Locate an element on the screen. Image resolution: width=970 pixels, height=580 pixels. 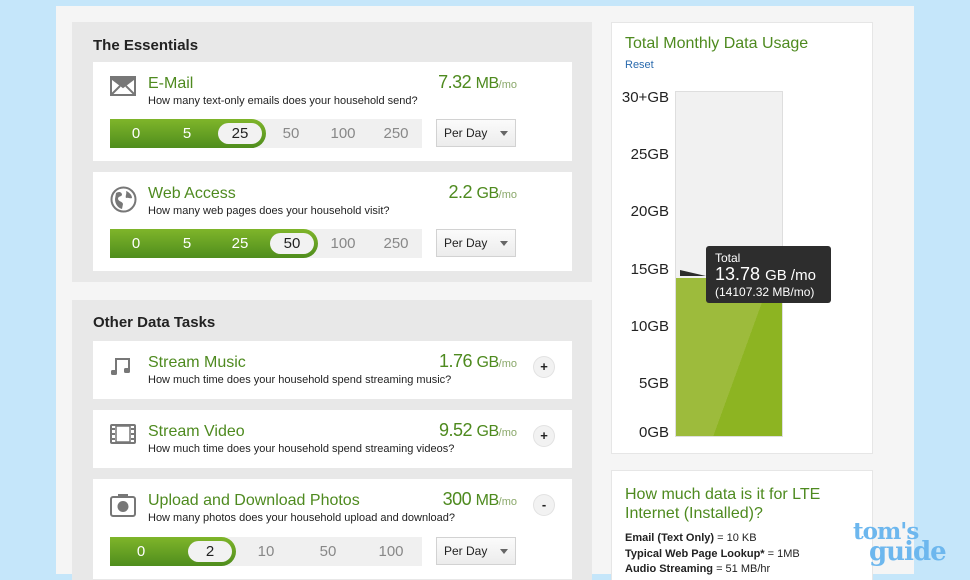
photos-amount: 300 MB/mo is located at coordinates (480, 499).